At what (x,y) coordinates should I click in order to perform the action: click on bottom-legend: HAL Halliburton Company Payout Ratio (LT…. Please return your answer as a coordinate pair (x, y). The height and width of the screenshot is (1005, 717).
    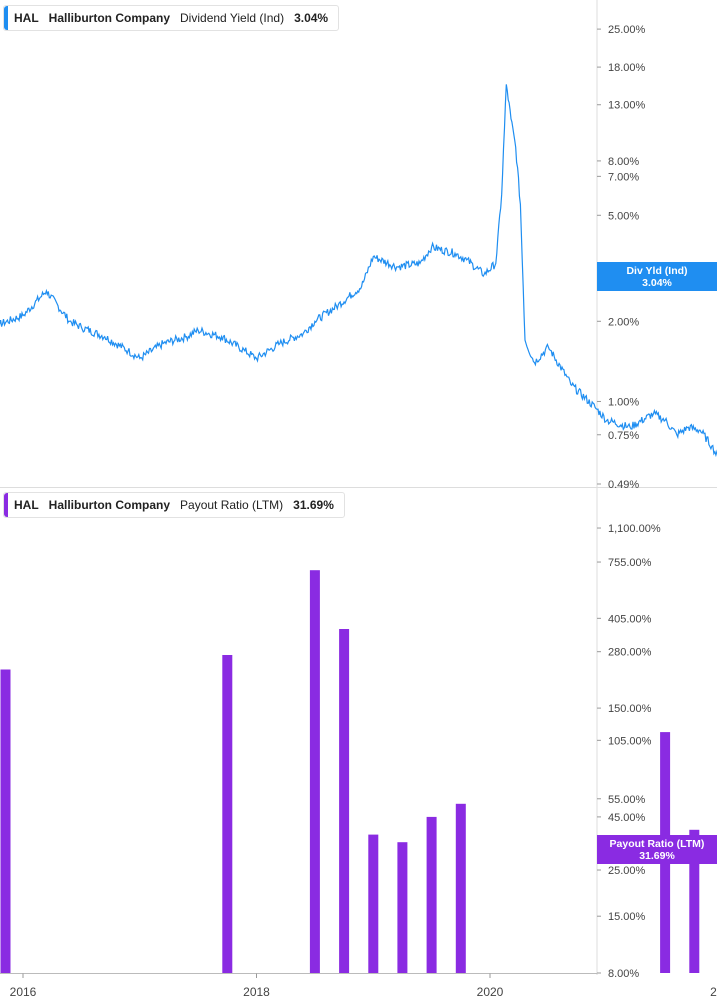
    Looking at the image, I should click on (174, 505).